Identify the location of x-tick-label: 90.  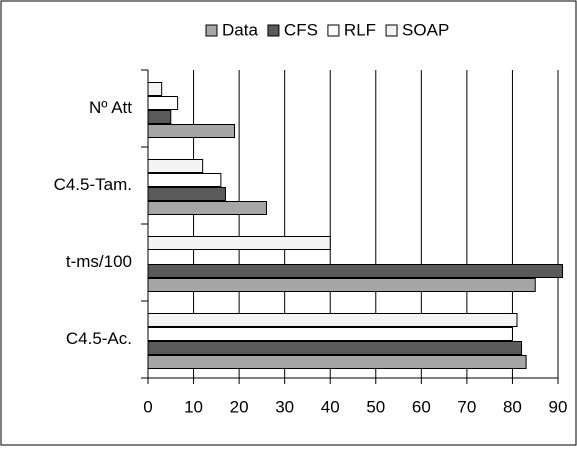
(558, 406).